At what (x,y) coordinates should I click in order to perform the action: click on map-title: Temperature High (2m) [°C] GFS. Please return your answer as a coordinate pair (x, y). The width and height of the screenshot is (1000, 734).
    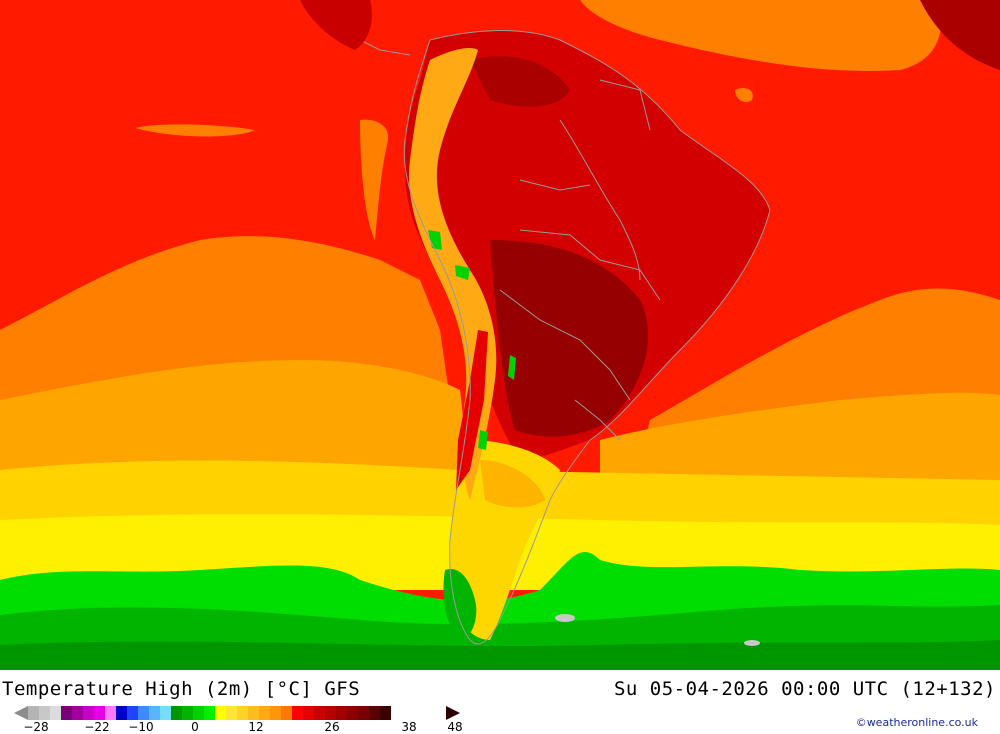
    Looking at the image, I should click on (181, 689).